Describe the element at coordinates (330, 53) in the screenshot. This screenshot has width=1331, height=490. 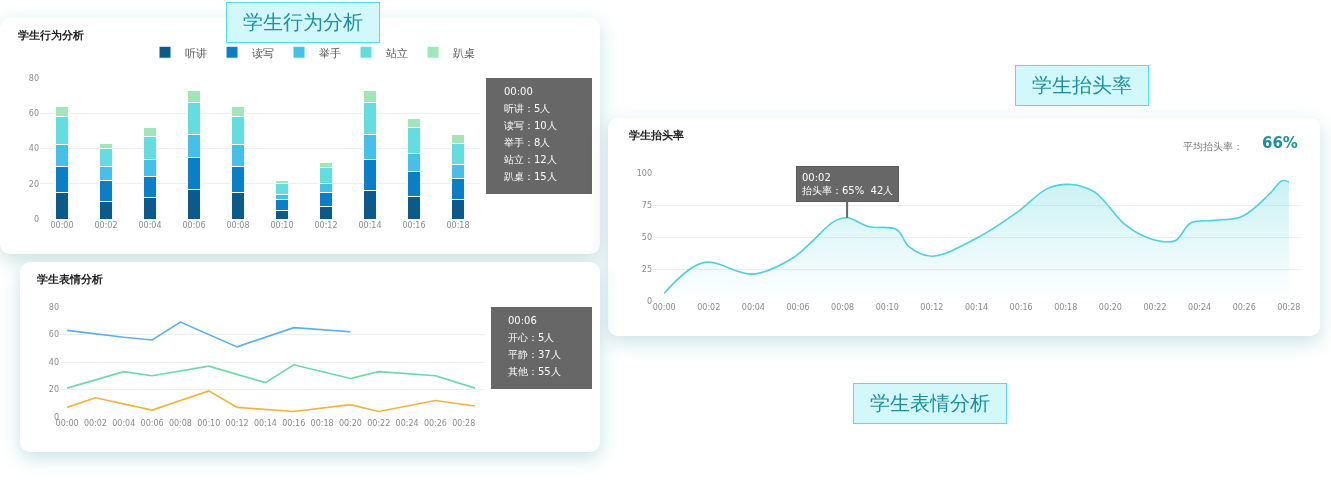
I see `legend-label: 举手` at that location.